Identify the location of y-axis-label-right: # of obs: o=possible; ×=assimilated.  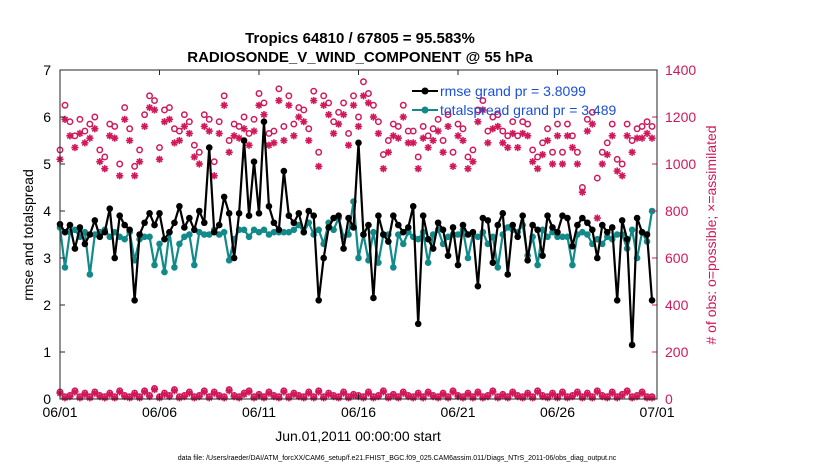
(711, 234).